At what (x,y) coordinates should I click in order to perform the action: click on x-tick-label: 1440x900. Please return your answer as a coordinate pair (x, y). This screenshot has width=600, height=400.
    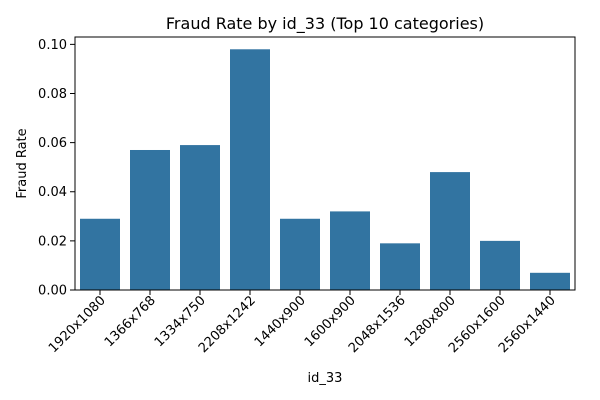
    Looking at the image, I should click on (280, 321).